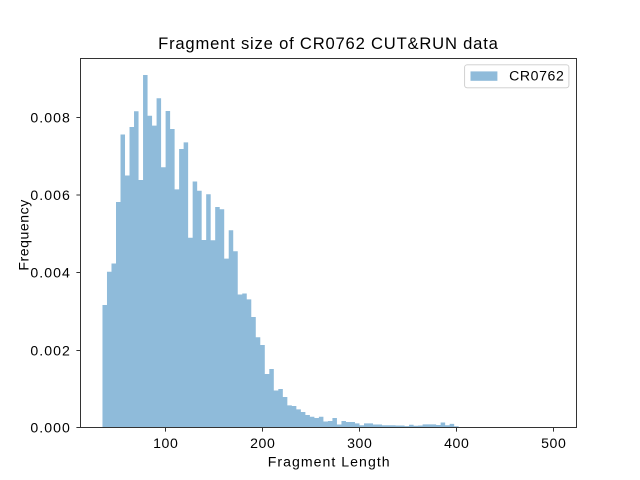 This screenshot has height=480, width=640. What do you see at coordinates (50, 427) in the screenshot?
I see `svg-text: 0.000` at bounding box center [50, 427].